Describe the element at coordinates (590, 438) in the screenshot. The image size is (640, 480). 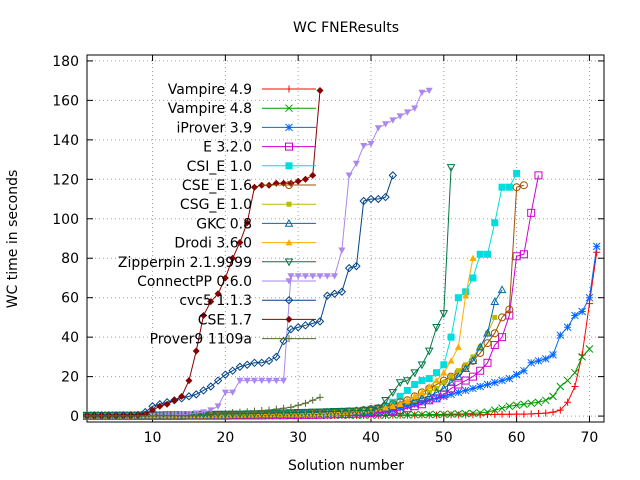
I see `x-tick-label: 70` at that location.